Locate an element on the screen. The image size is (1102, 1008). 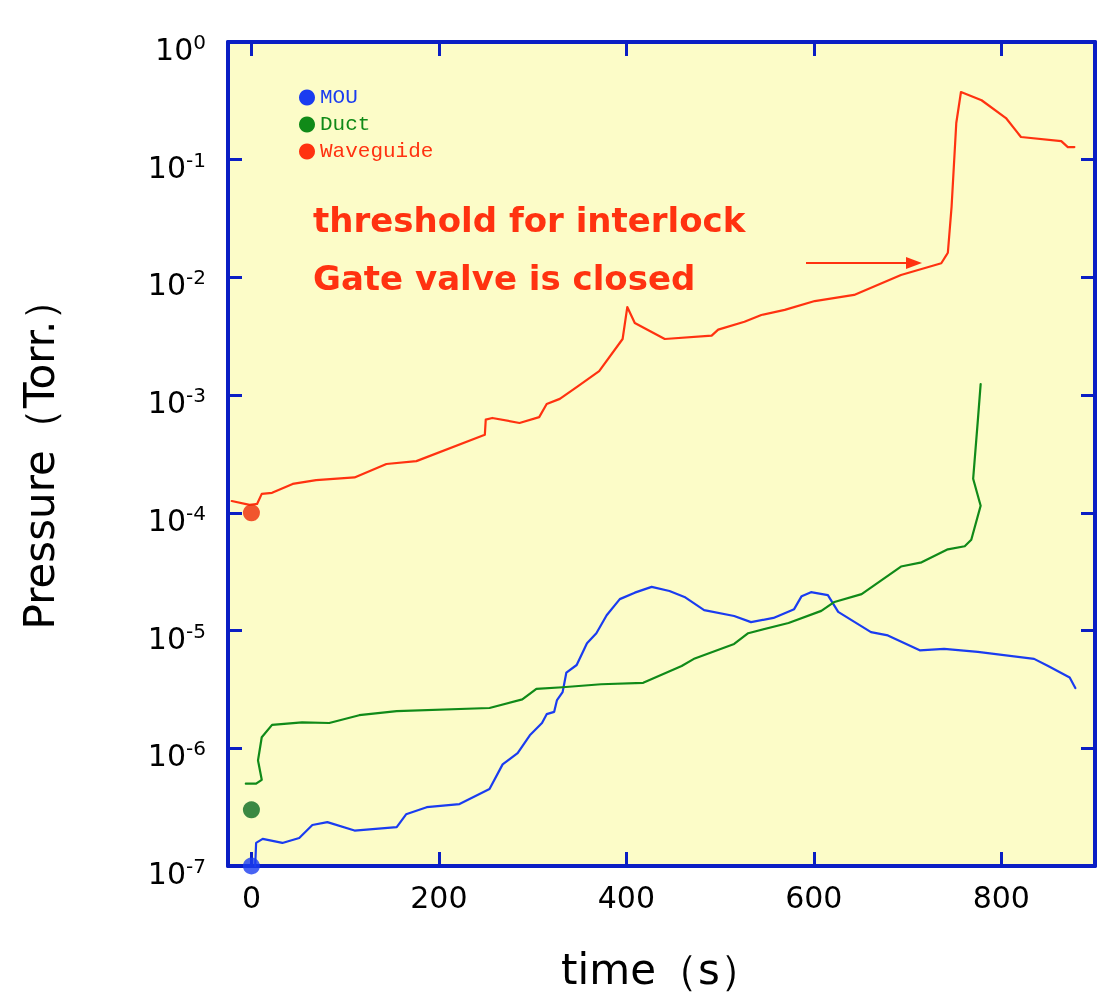
legend-label: MOU is located at coordinates (339, 97).